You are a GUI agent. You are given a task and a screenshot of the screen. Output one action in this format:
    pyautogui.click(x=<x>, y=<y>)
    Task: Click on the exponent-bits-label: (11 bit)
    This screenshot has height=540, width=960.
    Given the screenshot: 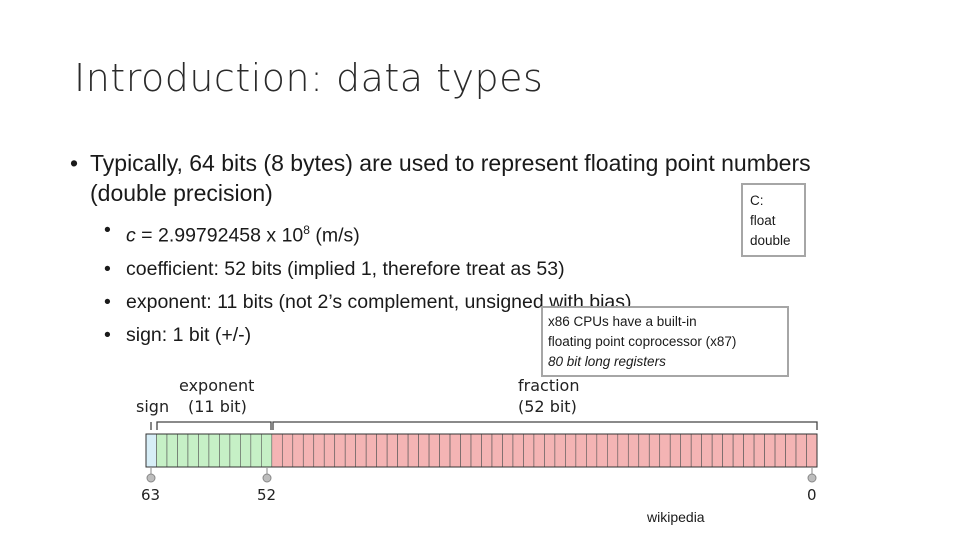 What is the action you would take?
    pyautogui.click(x=217, y=406)
    